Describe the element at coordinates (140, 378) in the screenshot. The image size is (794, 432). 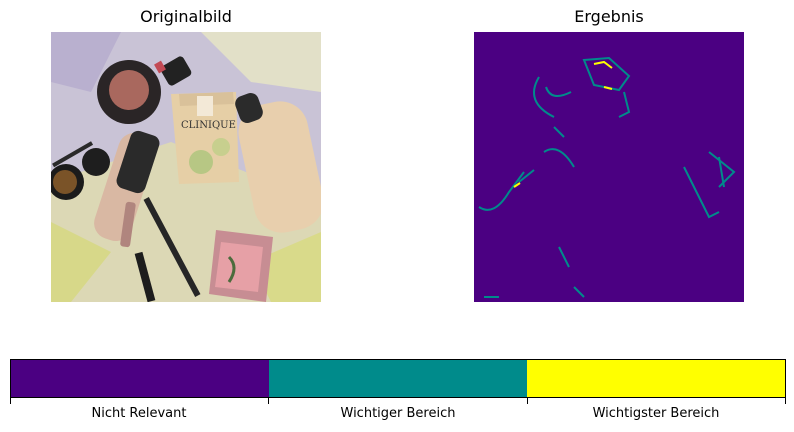
I see `colorbar-segment-not-relevant` at that location.